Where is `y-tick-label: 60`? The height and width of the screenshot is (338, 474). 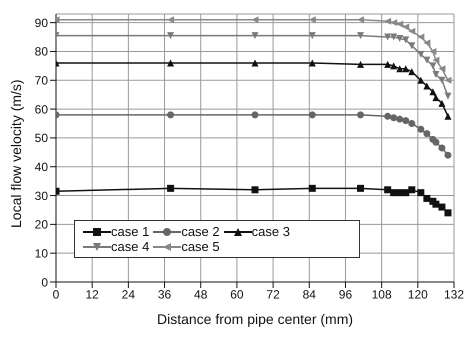 y-tick-label: 60 is located at coordinates (41, 109).